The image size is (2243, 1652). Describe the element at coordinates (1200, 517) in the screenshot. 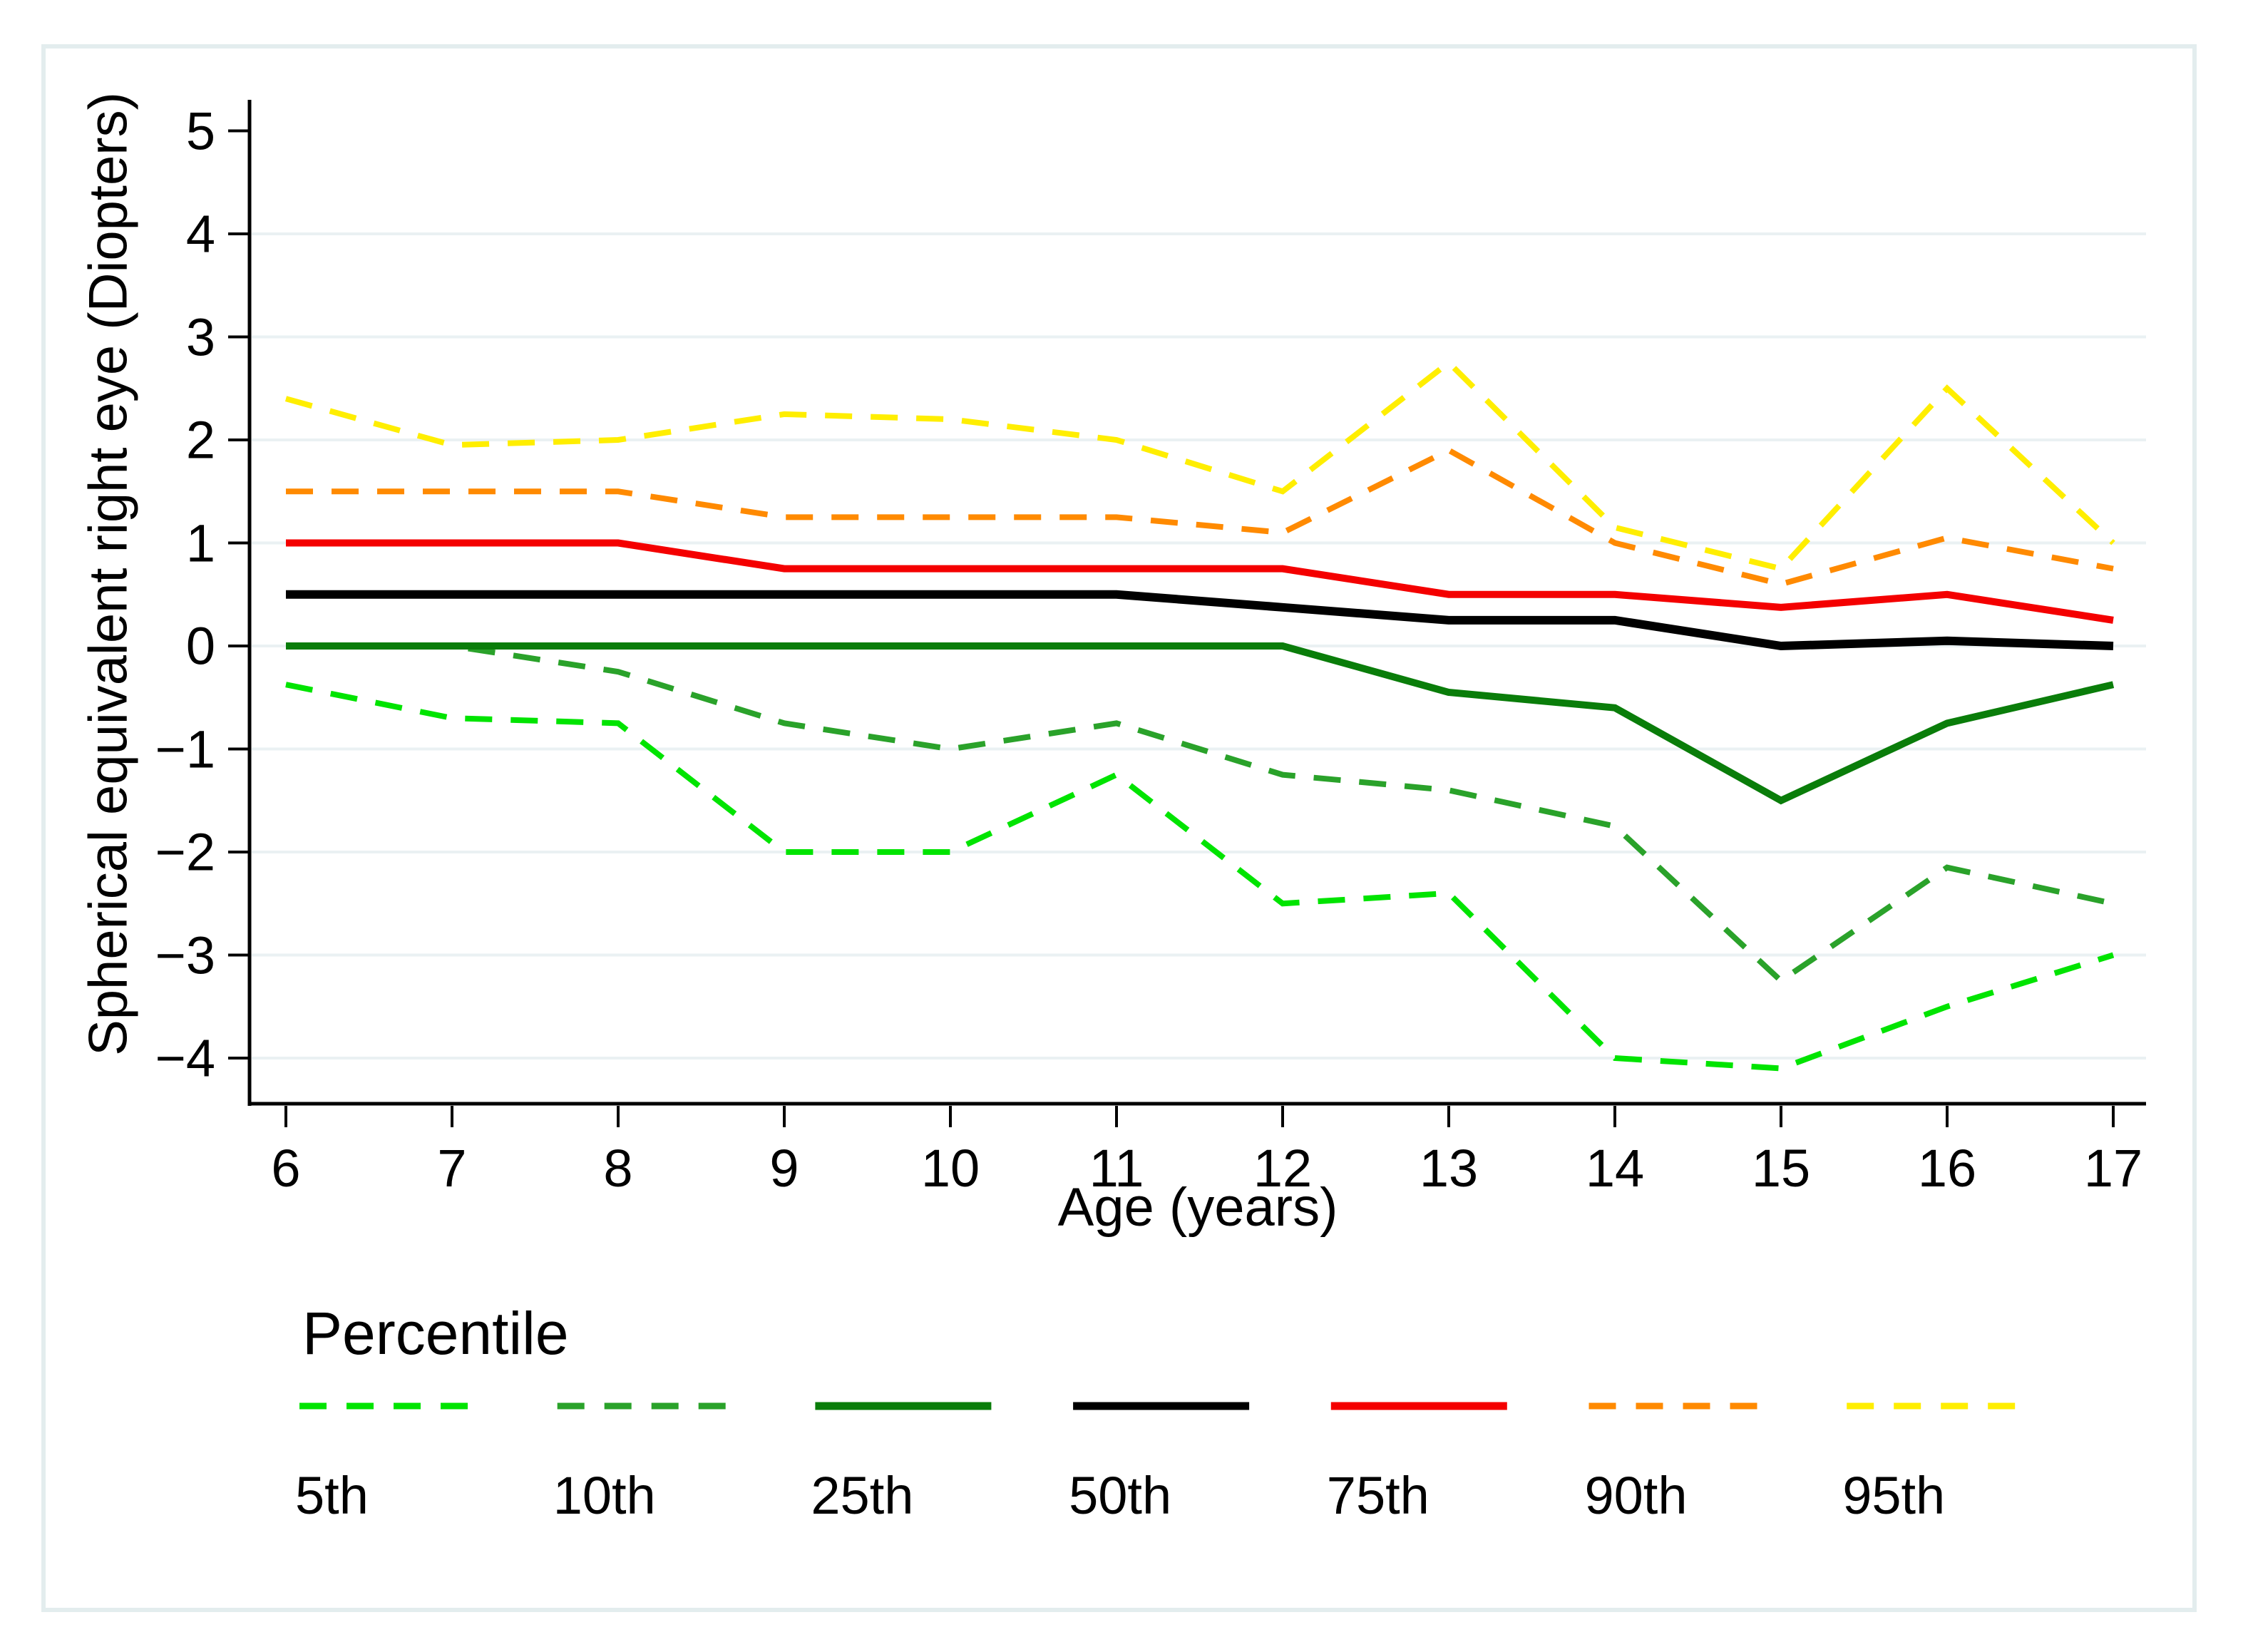

I see `series-line-90th` at that location.